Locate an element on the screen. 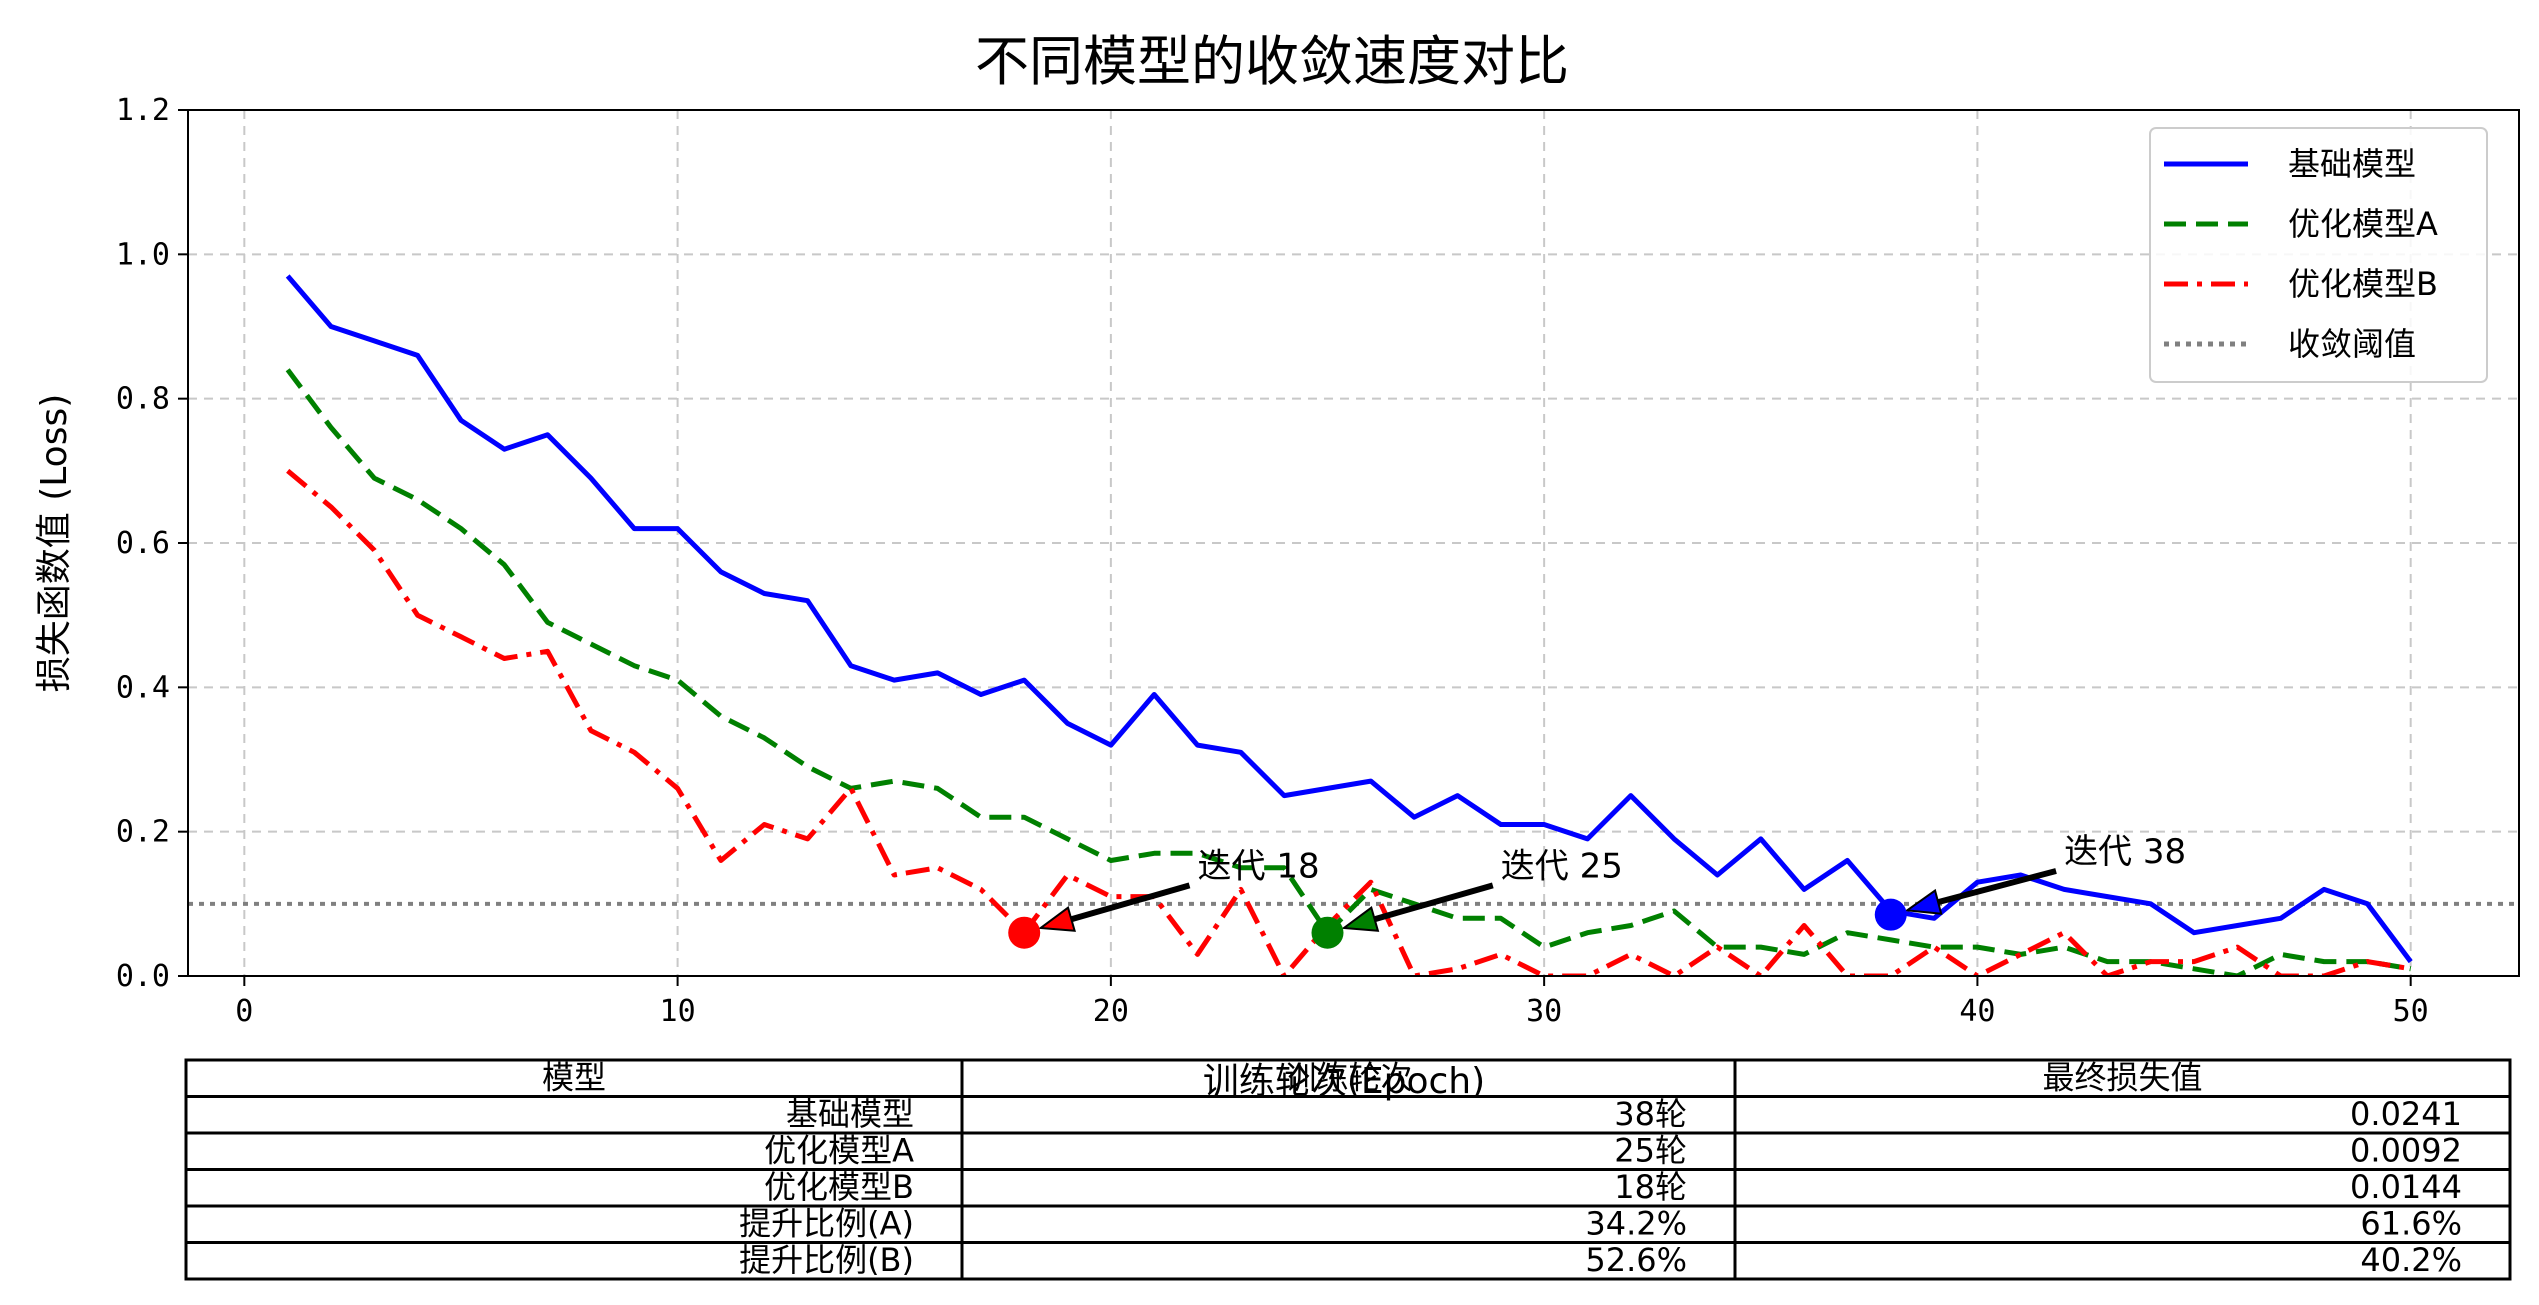 The width and height of the screenshot is (2539, 1305). table-cell: 优化模型A is located at coordinates (839, 1151).